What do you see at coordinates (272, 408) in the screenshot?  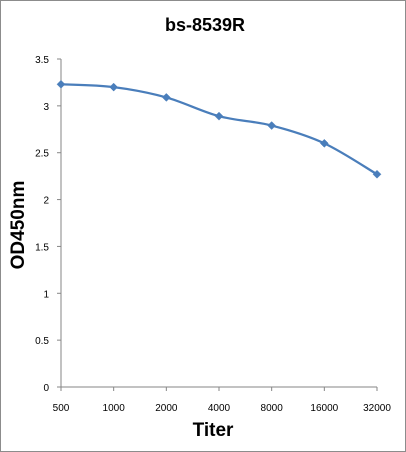 I see `x-tick-label: 8000` at bounding box center [272, 408].